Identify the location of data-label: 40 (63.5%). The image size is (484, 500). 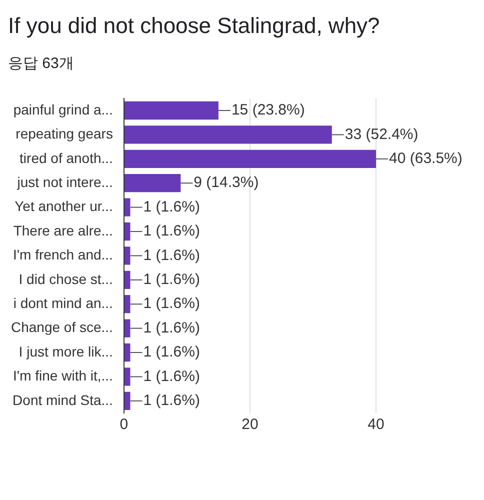
(425, 159).